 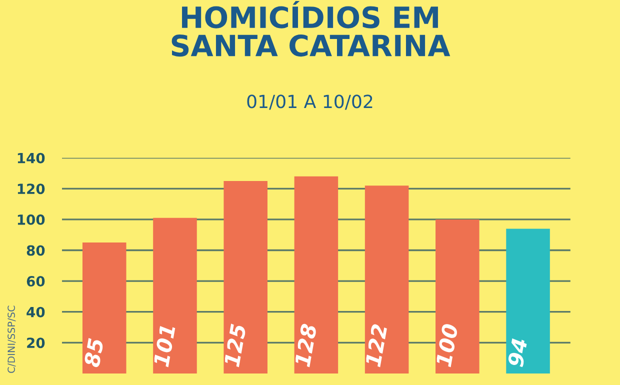 What do you see at coordinates (35, 250) in the screenshot?
I see `y-tick-label: 80` at bounding box center [35, 250].